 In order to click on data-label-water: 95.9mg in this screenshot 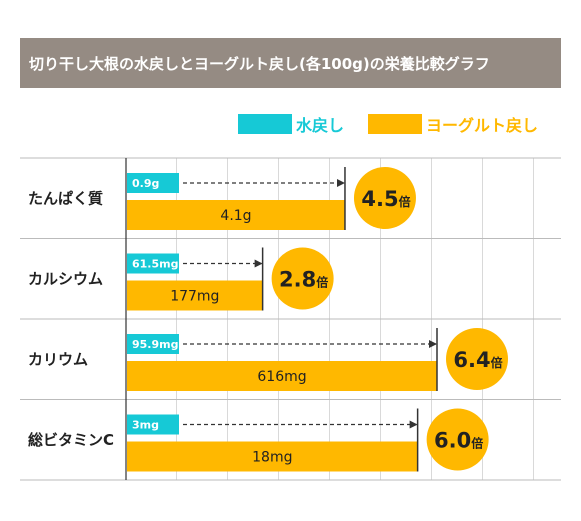, I will do `click(155, 344)`.